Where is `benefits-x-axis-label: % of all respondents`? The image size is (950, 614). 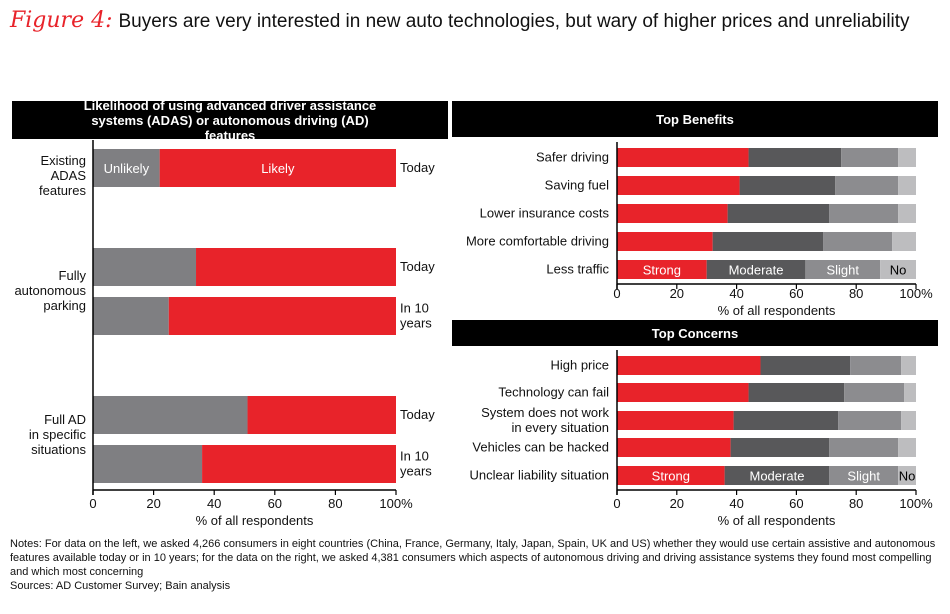
benefits-x-axis-label: % of all respondents is located at coordinates (777, 310).